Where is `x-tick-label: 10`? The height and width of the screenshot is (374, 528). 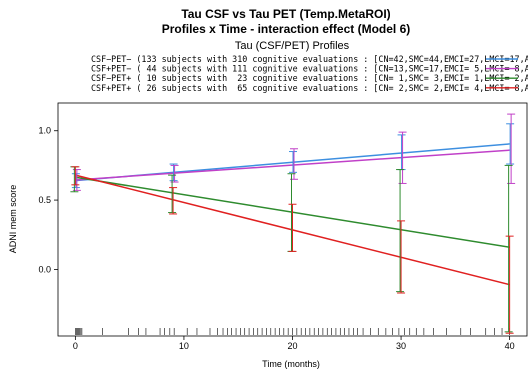 x-tick-label: 10 is located at coordinates (184, 346).